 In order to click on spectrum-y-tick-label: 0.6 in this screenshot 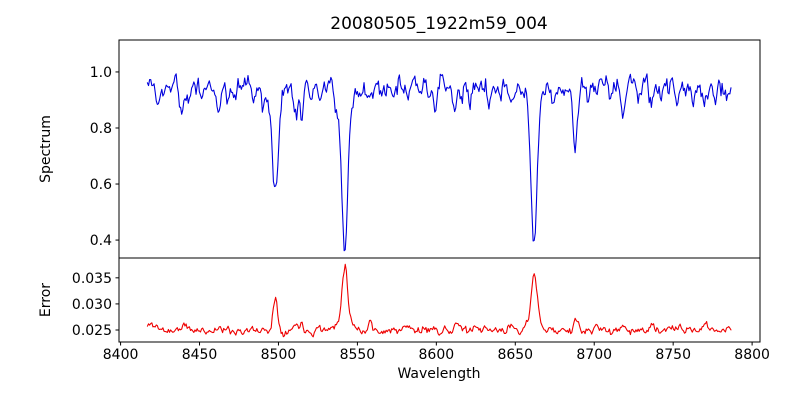, I will do `click(101, 185)`.